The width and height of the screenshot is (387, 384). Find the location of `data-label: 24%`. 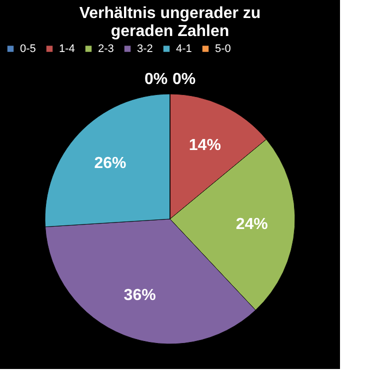

data-label: 24% is located at coordinates (252, 225).